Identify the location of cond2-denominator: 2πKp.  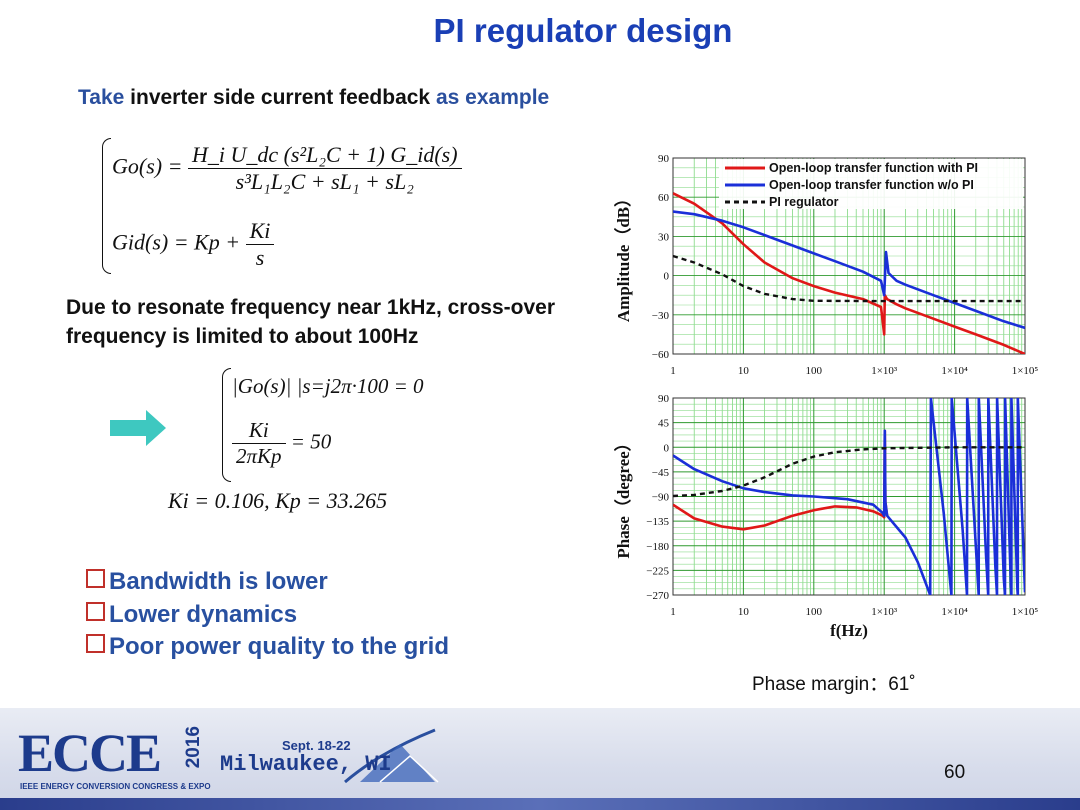
(259, 456).